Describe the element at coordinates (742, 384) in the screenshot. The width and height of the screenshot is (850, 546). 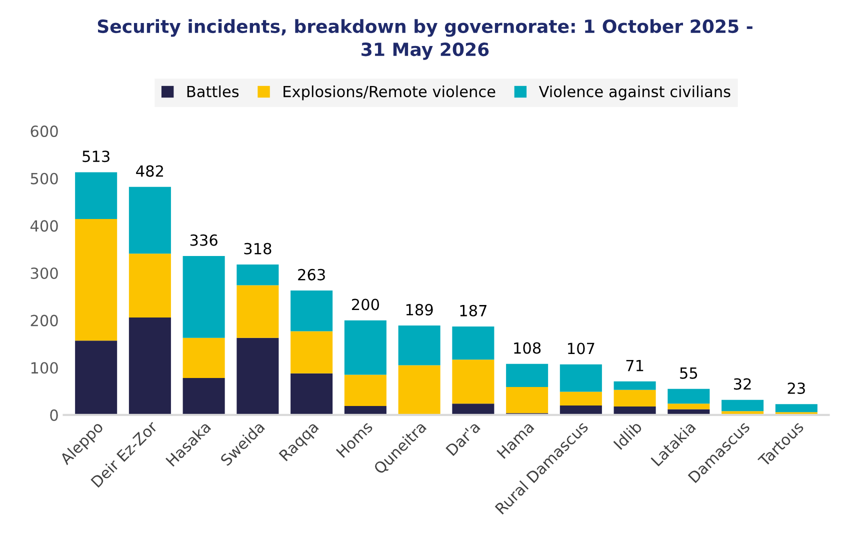
I see `total-label: 32` at that location.